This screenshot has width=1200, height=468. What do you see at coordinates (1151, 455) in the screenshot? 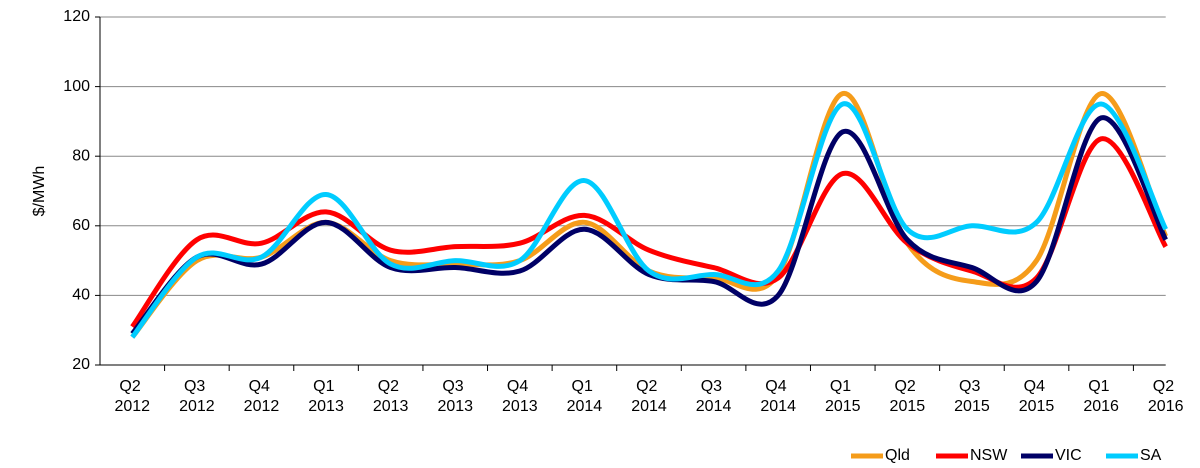
I see `legend-label: SA` at bounding box center [1151, 455].